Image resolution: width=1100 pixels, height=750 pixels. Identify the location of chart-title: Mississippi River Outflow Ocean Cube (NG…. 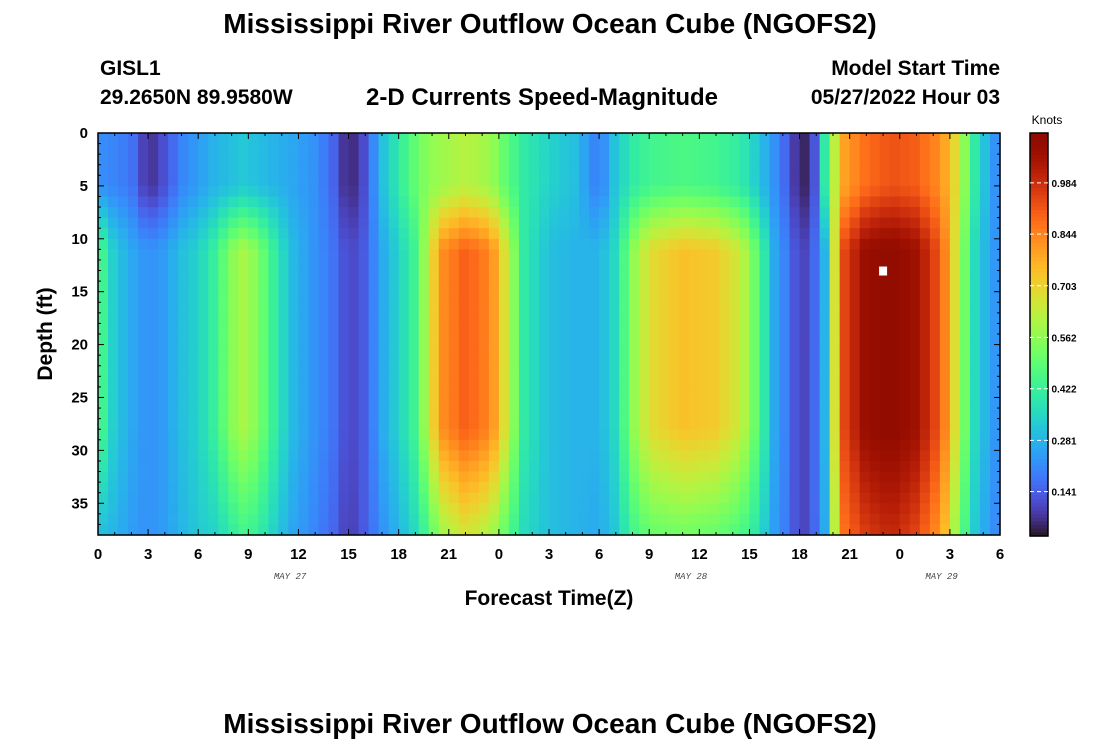
(550, 23).